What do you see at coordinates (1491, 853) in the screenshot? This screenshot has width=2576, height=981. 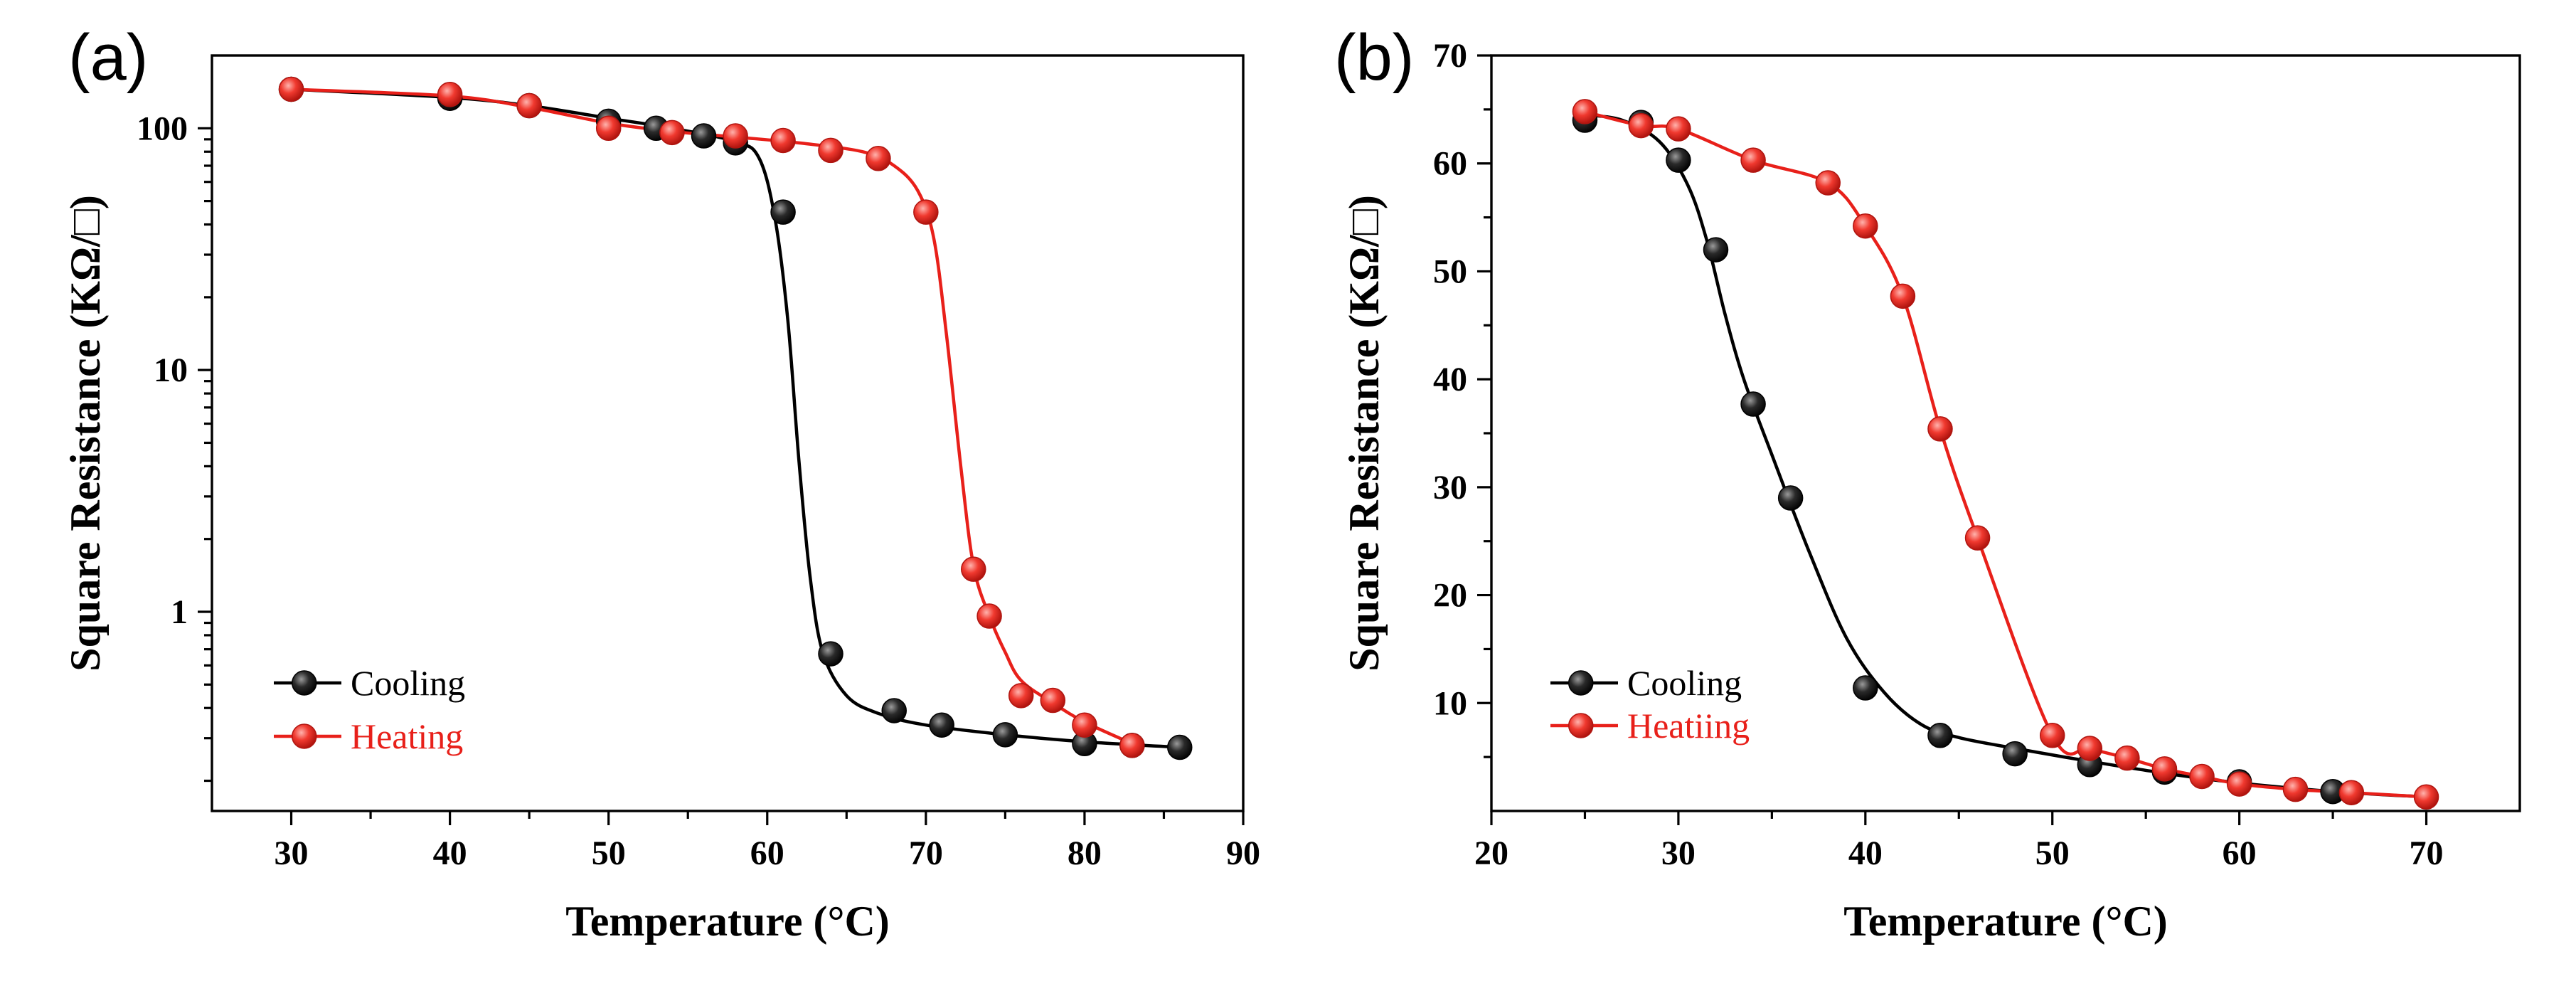 I see `x-tick-label: 20` at bounding box center [1491, 853].